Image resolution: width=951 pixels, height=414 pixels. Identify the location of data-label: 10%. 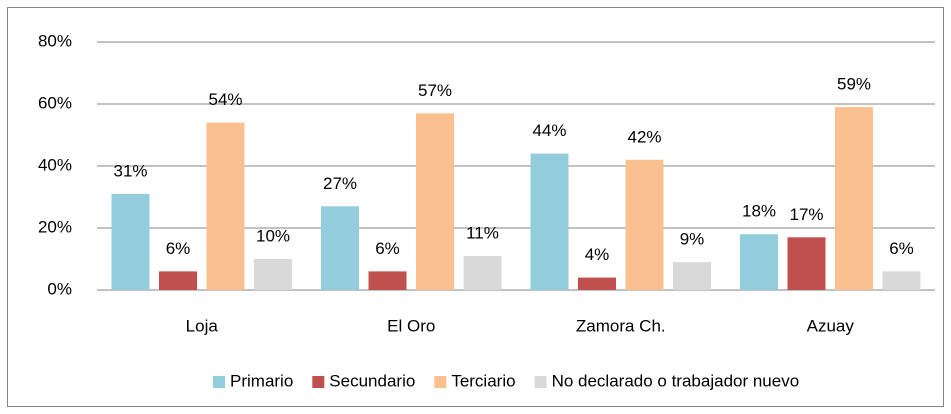
(273, 235).